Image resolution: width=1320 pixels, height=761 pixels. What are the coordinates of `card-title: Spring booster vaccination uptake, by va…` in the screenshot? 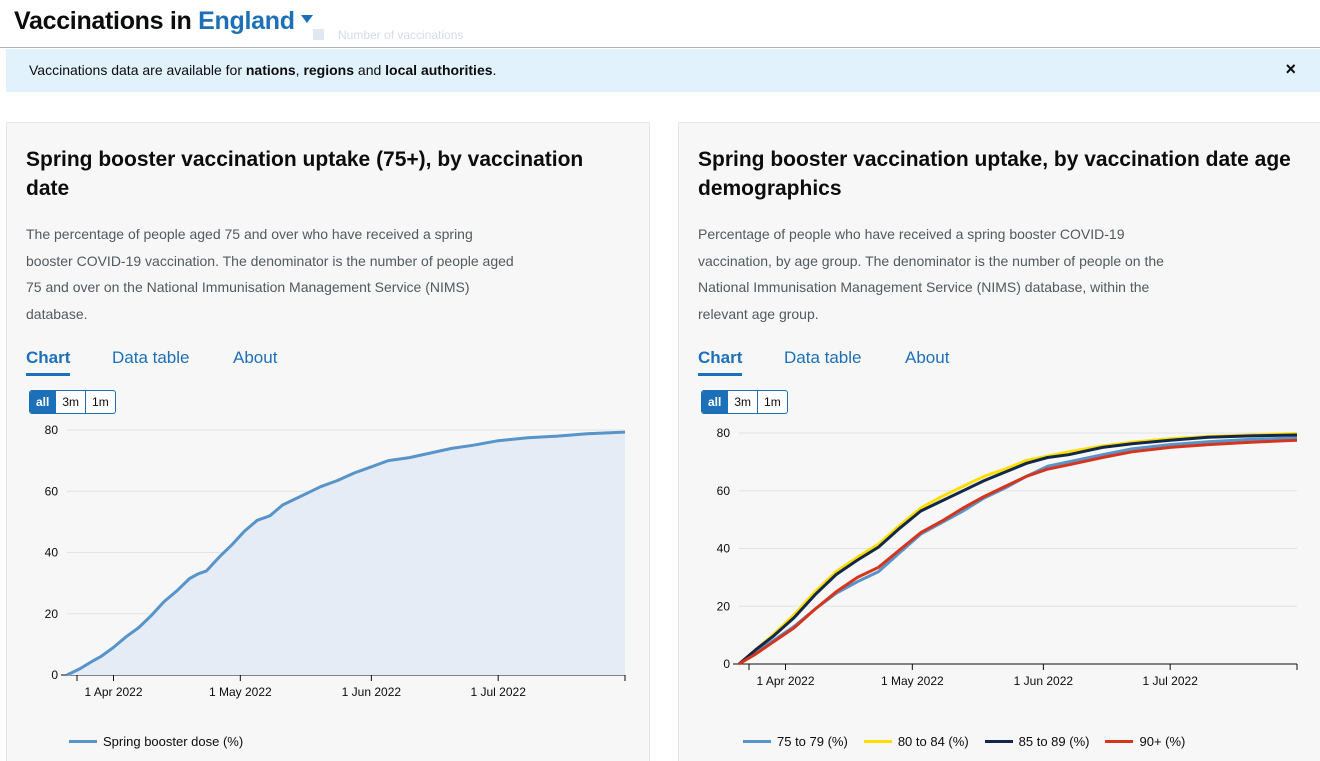 It's located at (994, 174).